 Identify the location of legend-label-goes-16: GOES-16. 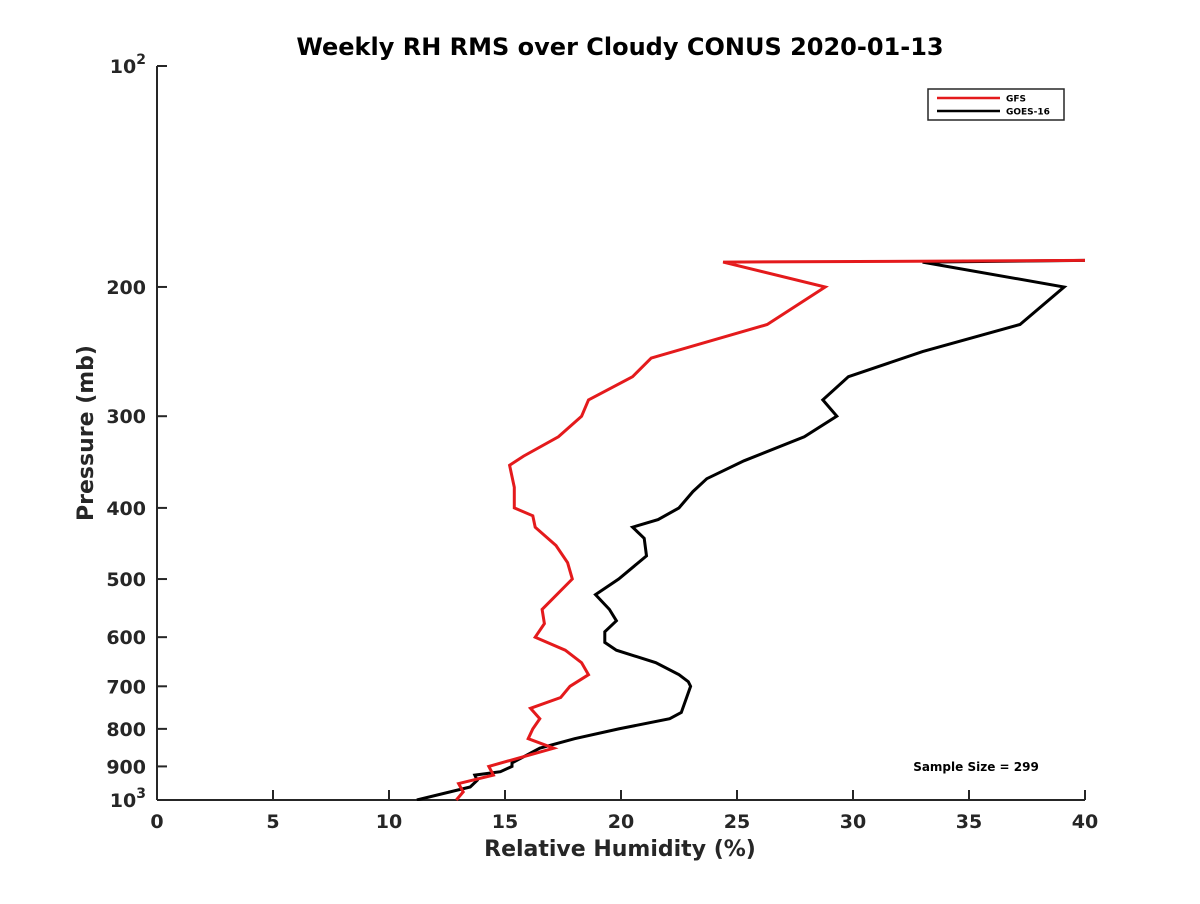
(1028, 113).